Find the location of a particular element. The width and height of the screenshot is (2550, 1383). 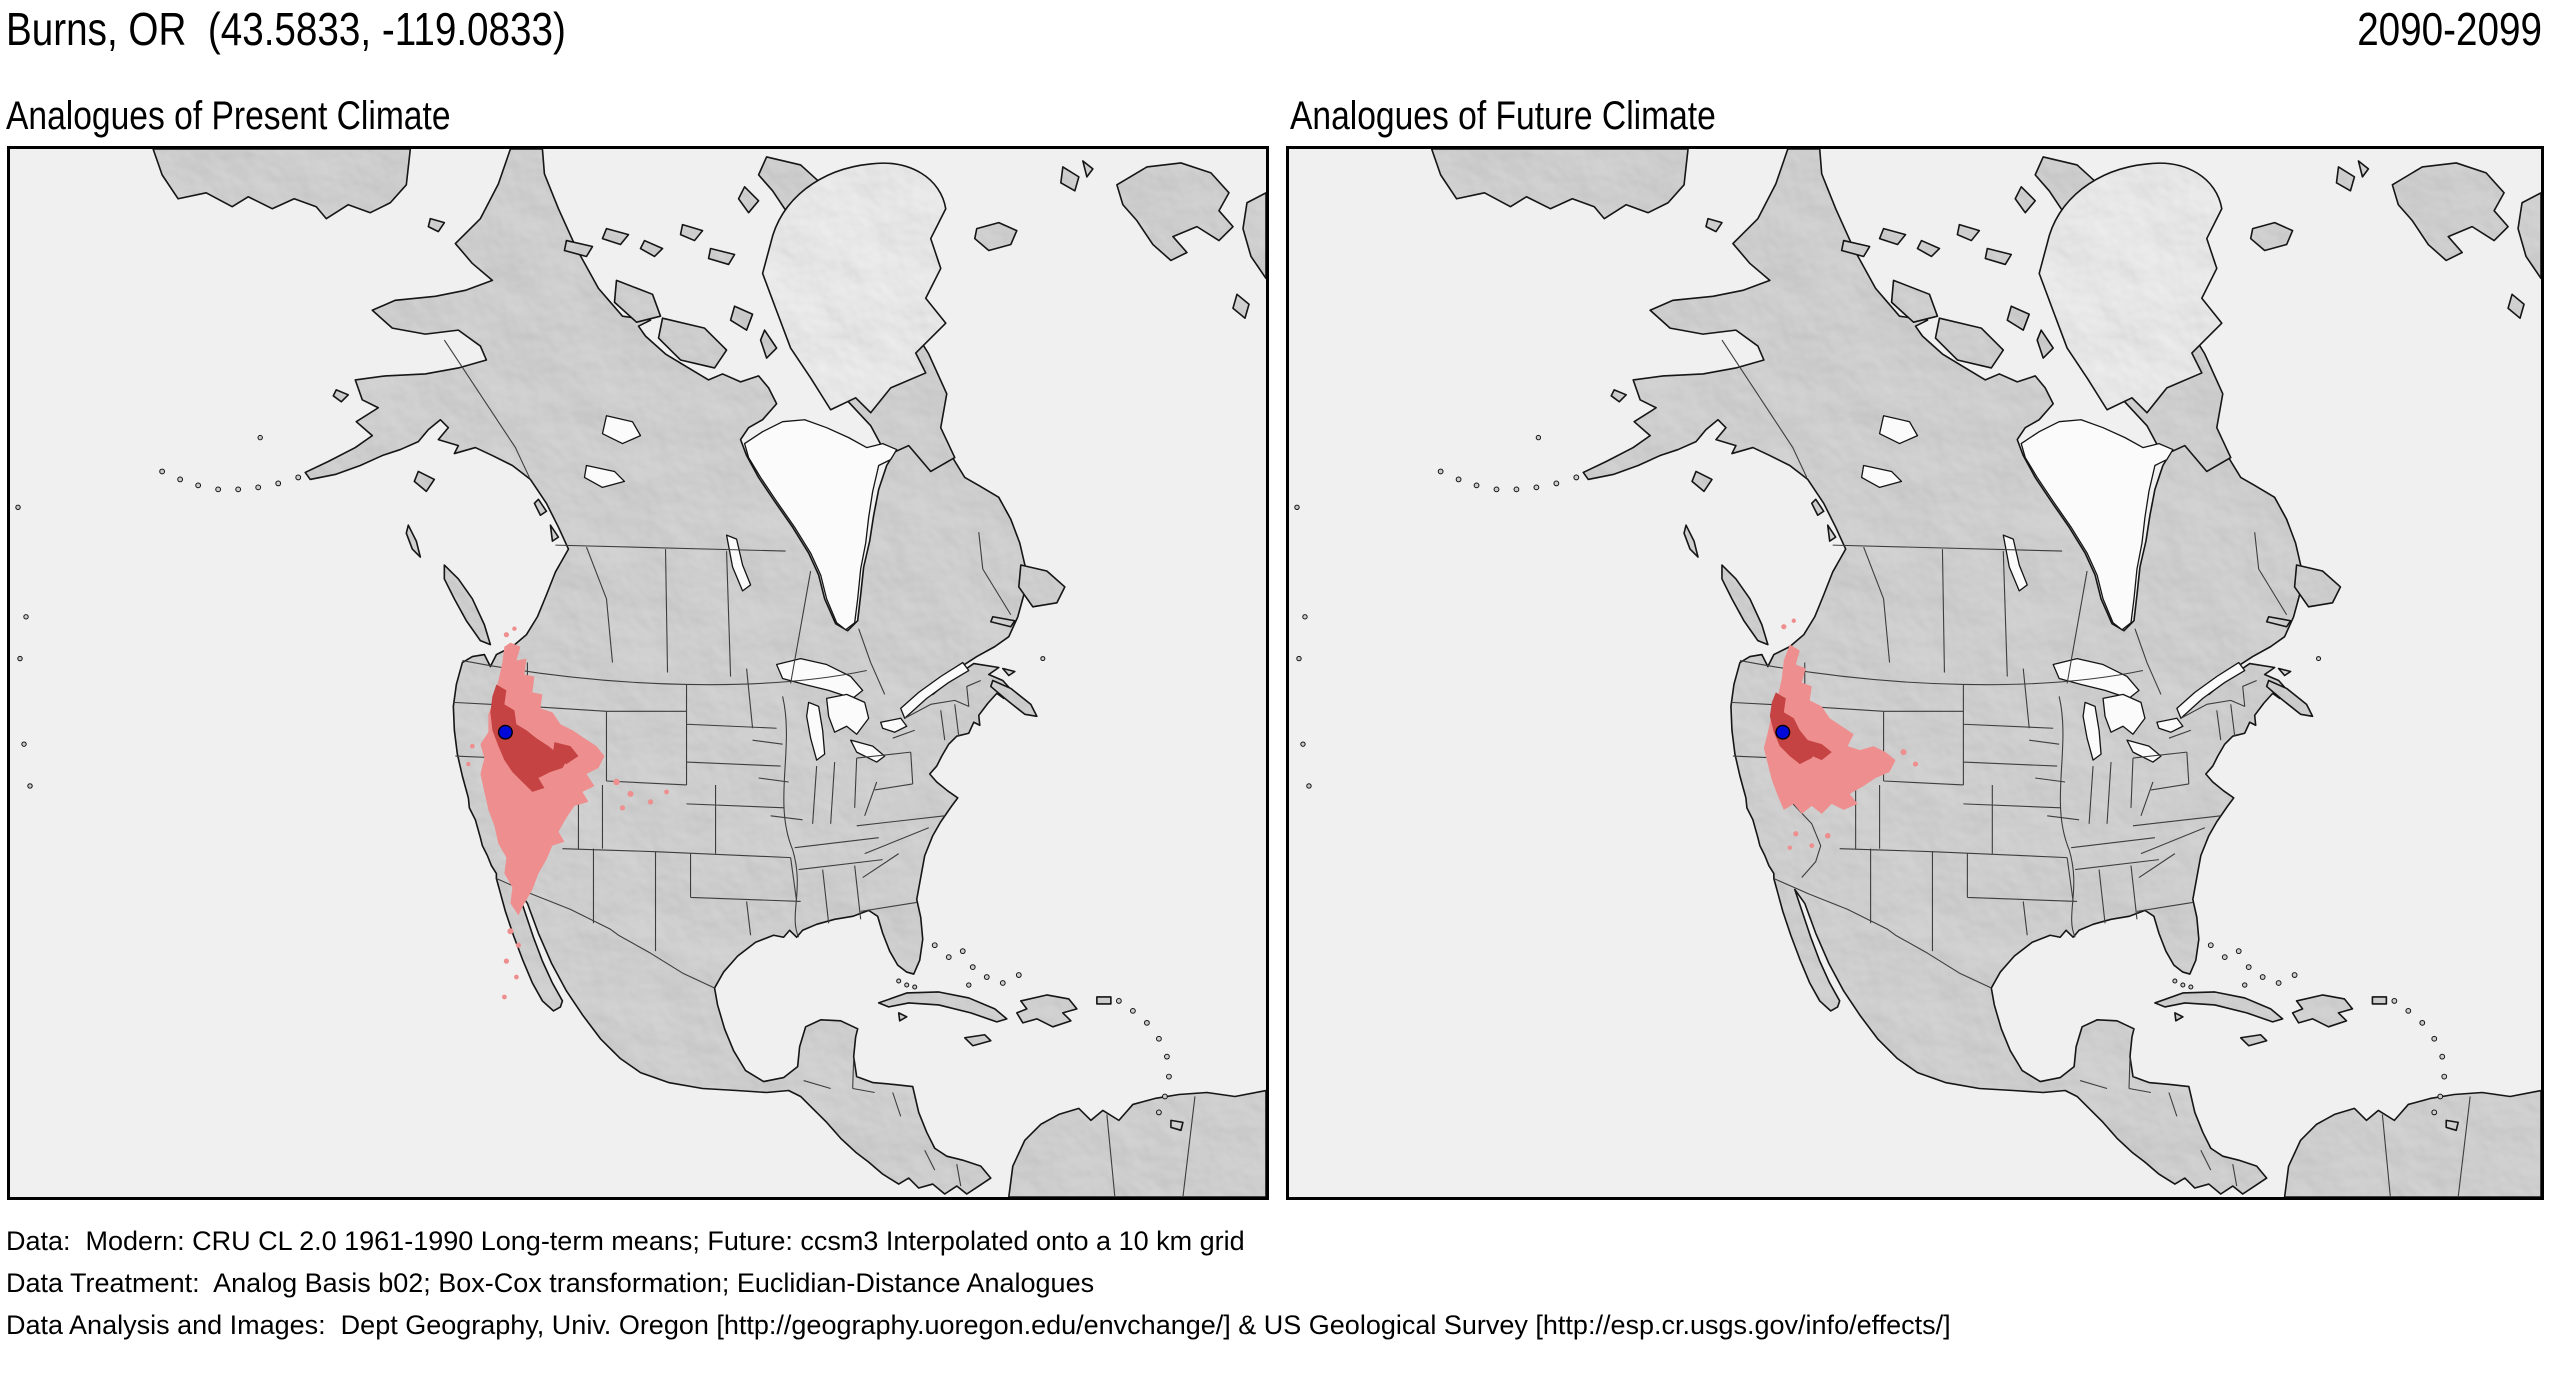

location-marker-future is located at coordinates (1783, 732).